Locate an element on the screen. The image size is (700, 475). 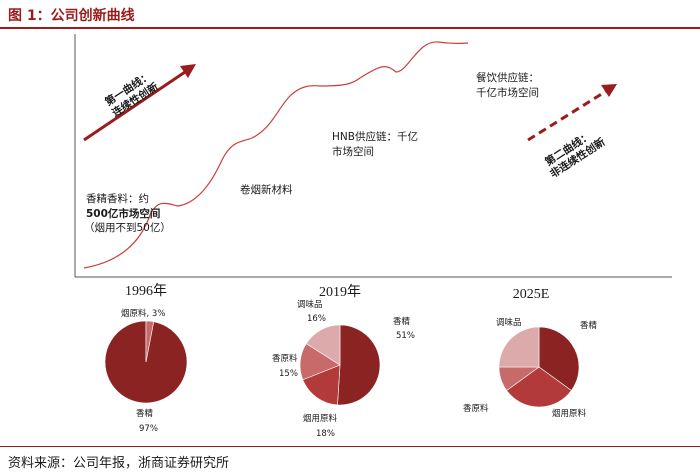
stage1-label-line3: （烟用不到50亿） is located at coordinates (127, 227).